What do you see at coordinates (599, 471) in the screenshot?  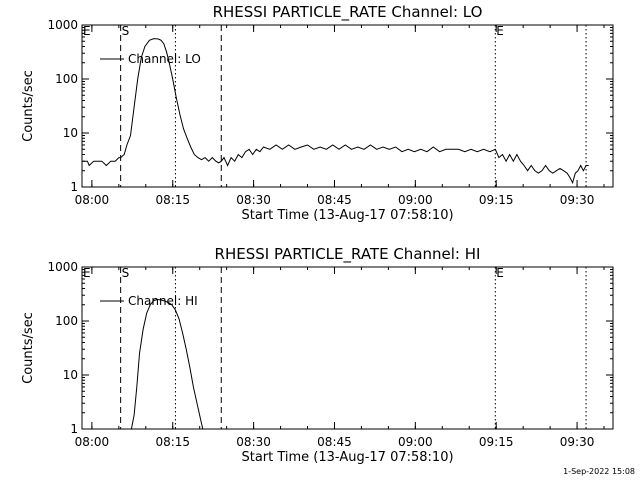 I see `footer-date: 1-Sep-2022 15:08` at bounding box center [599, 471].